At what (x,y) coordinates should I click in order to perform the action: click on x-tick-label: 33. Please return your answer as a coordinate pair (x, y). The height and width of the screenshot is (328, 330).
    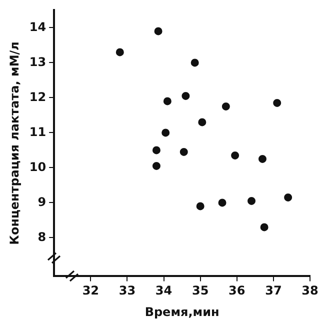
    Looking at the image, I should click on (127, 291).